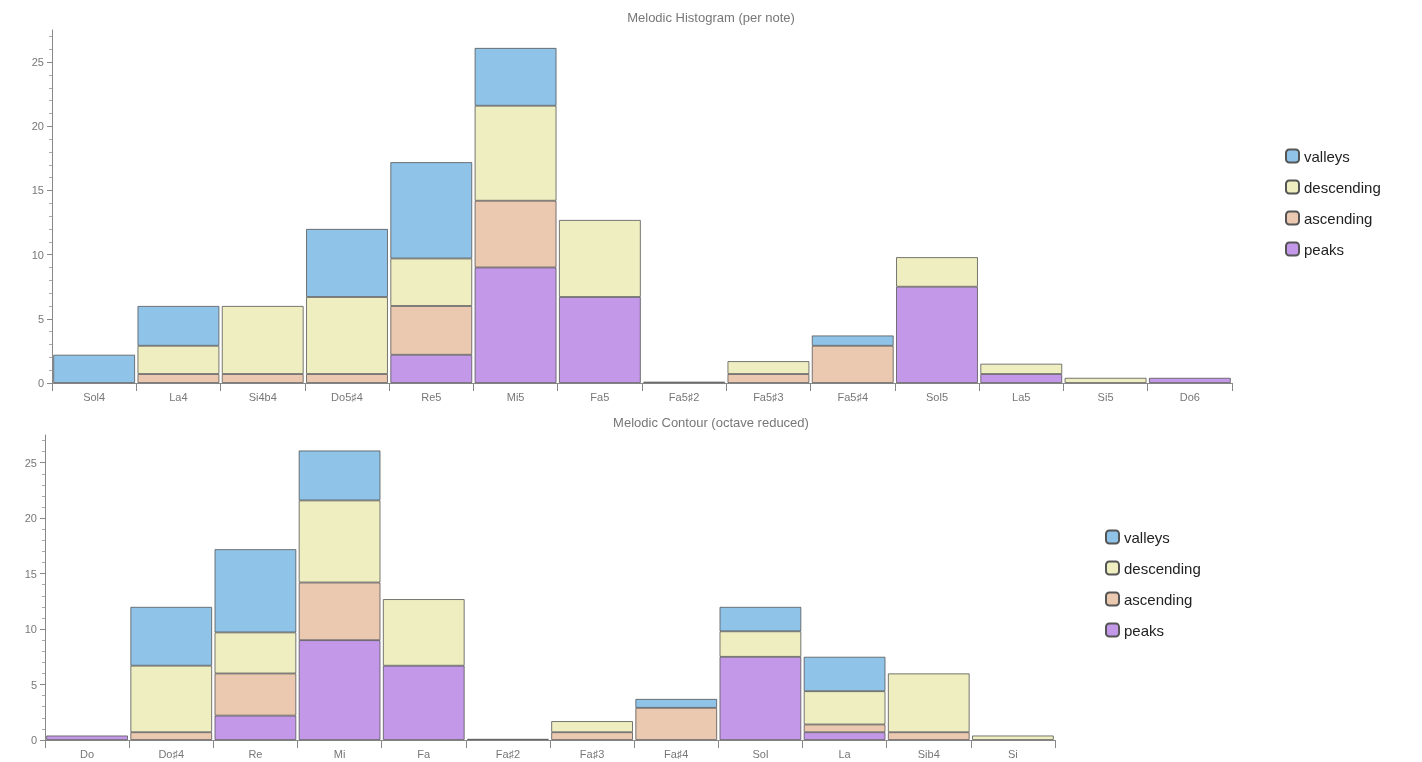 The height and width of the screenshot is (762, 1422). I want to click on x-tick-label: Si4b4, so click(262, 396).